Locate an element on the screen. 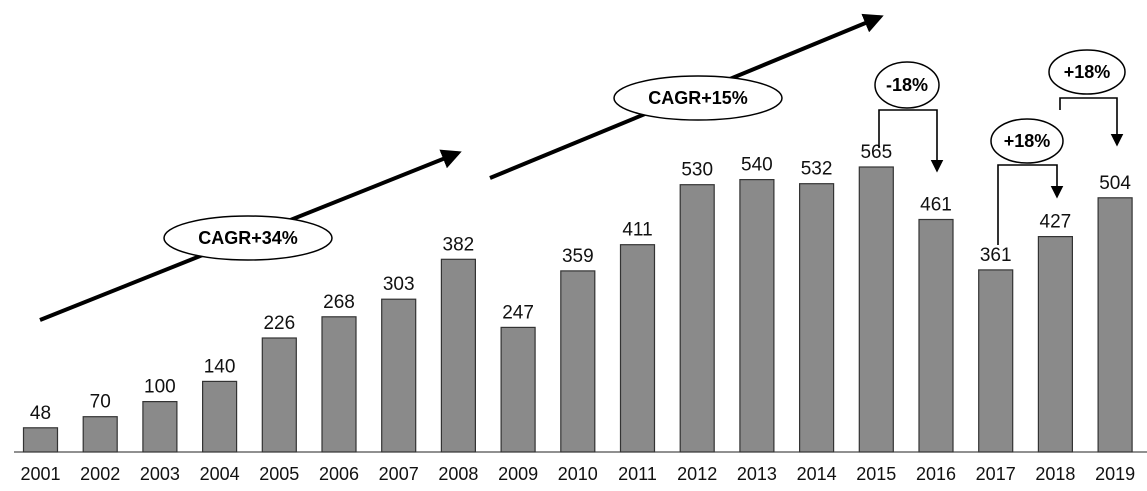 The height and width of the screenshot is (491, 1147). x-tick-label-2012: 2012 is located at coordinates (697, 474).